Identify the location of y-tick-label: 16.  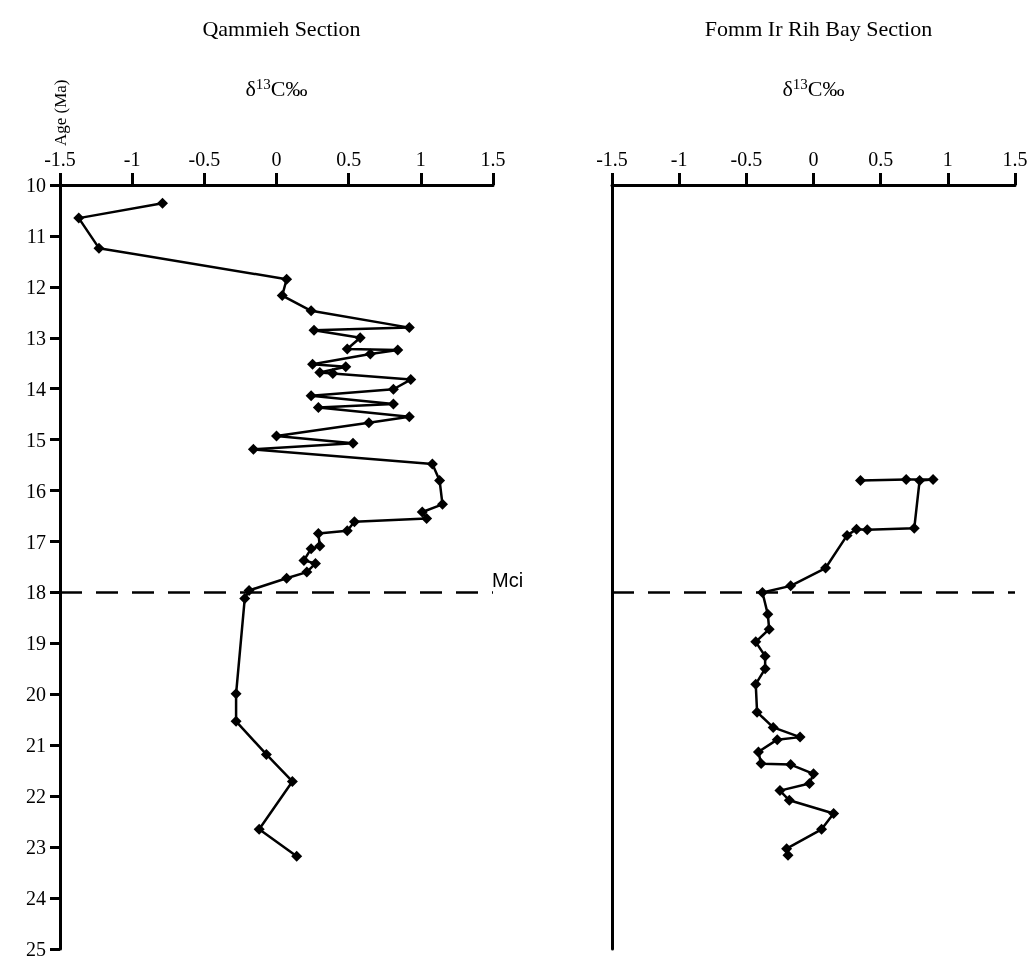
(36, 490).